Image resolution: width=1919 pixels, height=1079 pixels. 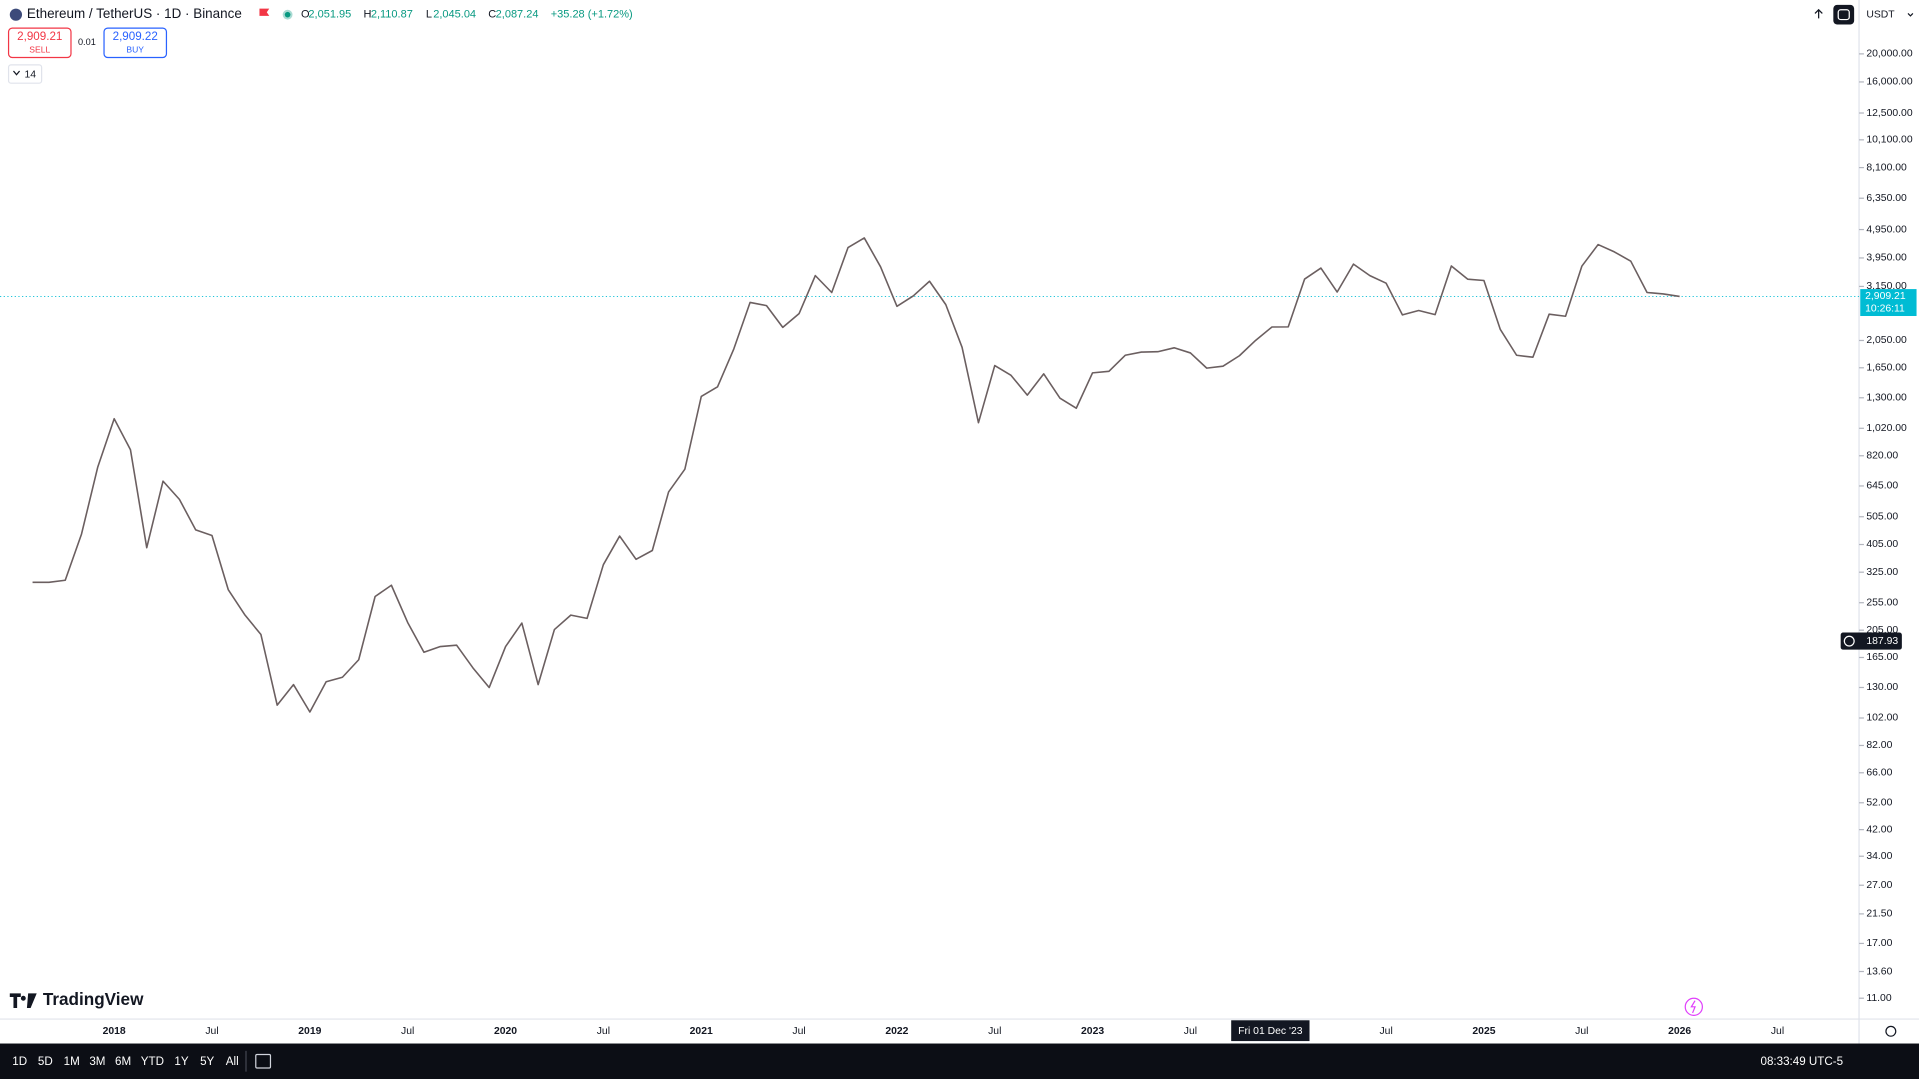 I want to click on y-tick-label: 1,020.00, so click(x=1886, y=428).